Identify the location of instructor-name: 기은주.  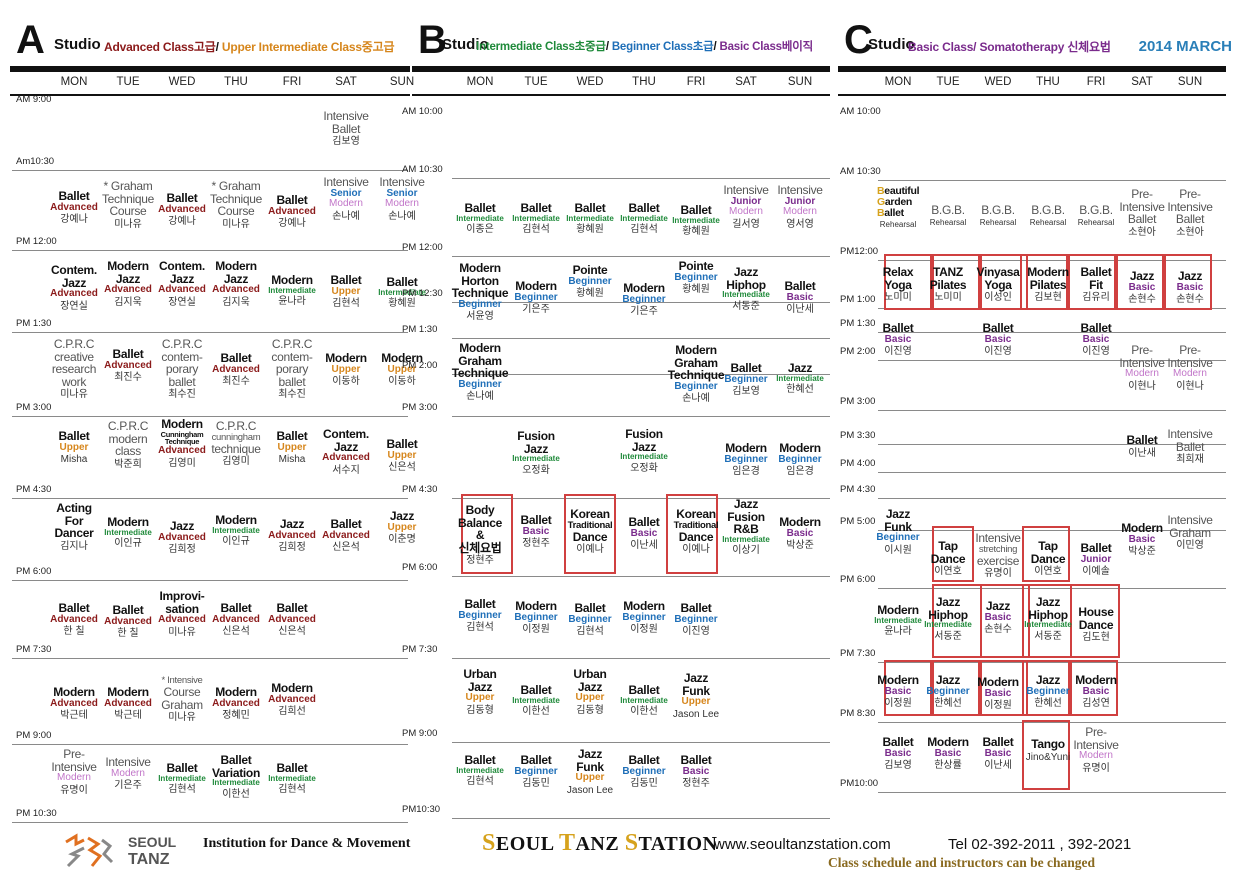
(536, 310).